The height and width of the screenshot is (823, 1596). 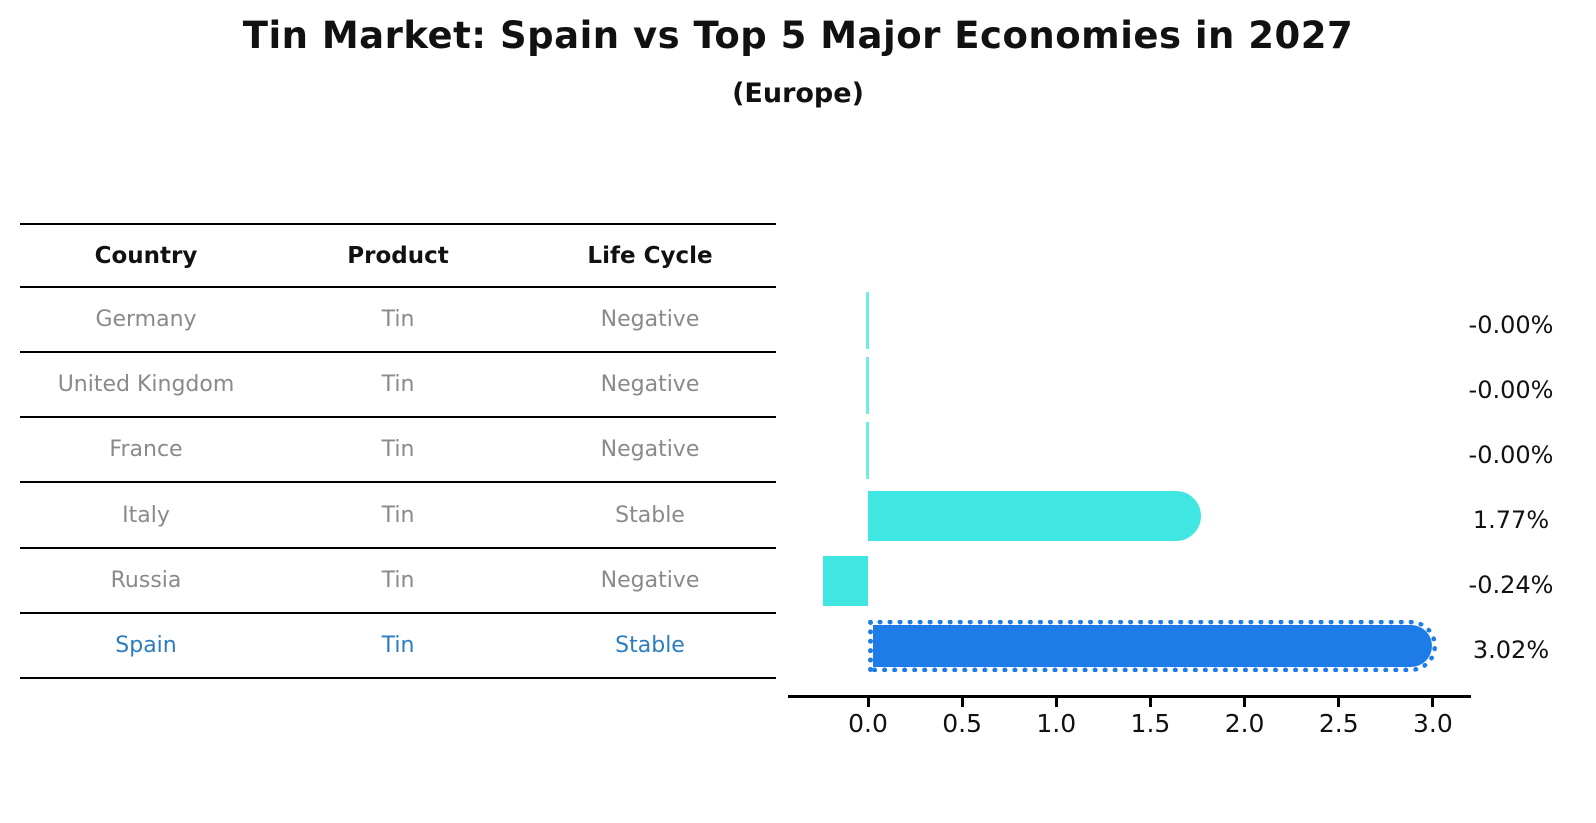 What do you see at coordinates (146, 645) in the screenshot?
I see `table-cell-country: Spain` at bounding box center [146, 645].